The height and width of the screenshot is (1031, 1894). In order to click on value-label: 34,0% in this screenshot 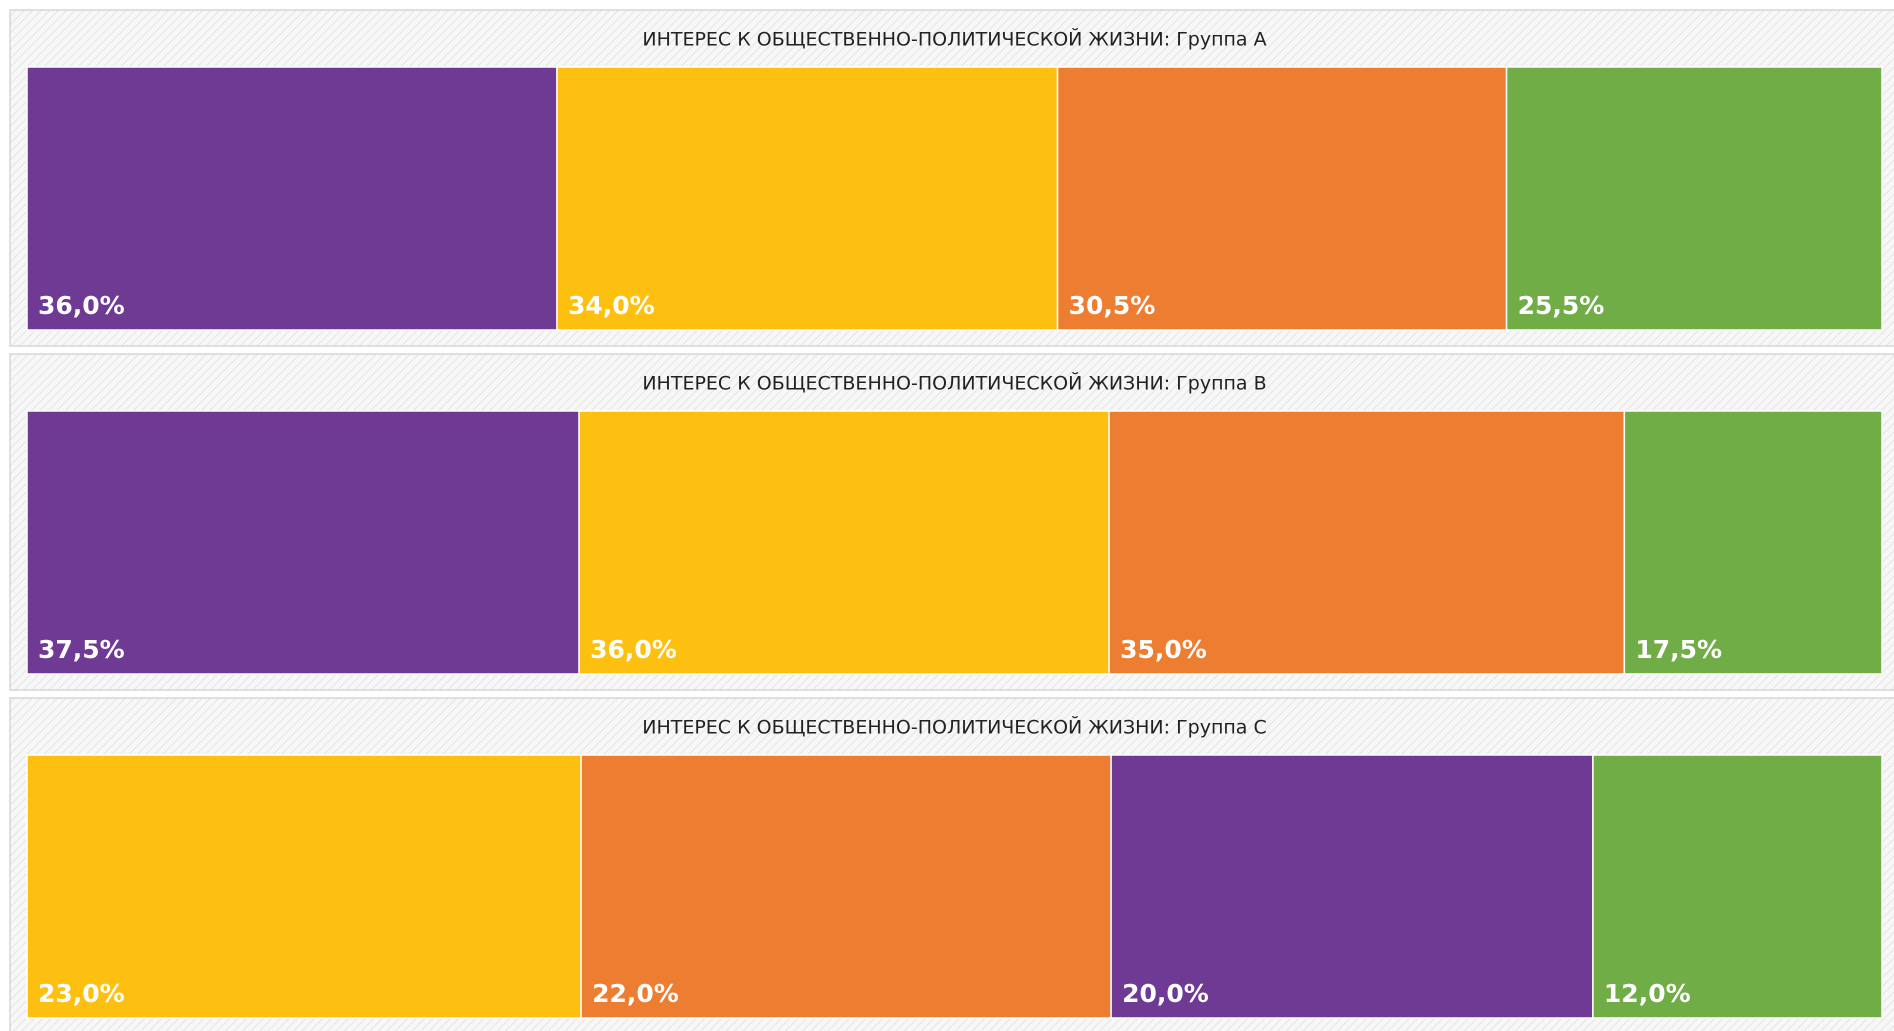, I will do `click(611, 305)`.